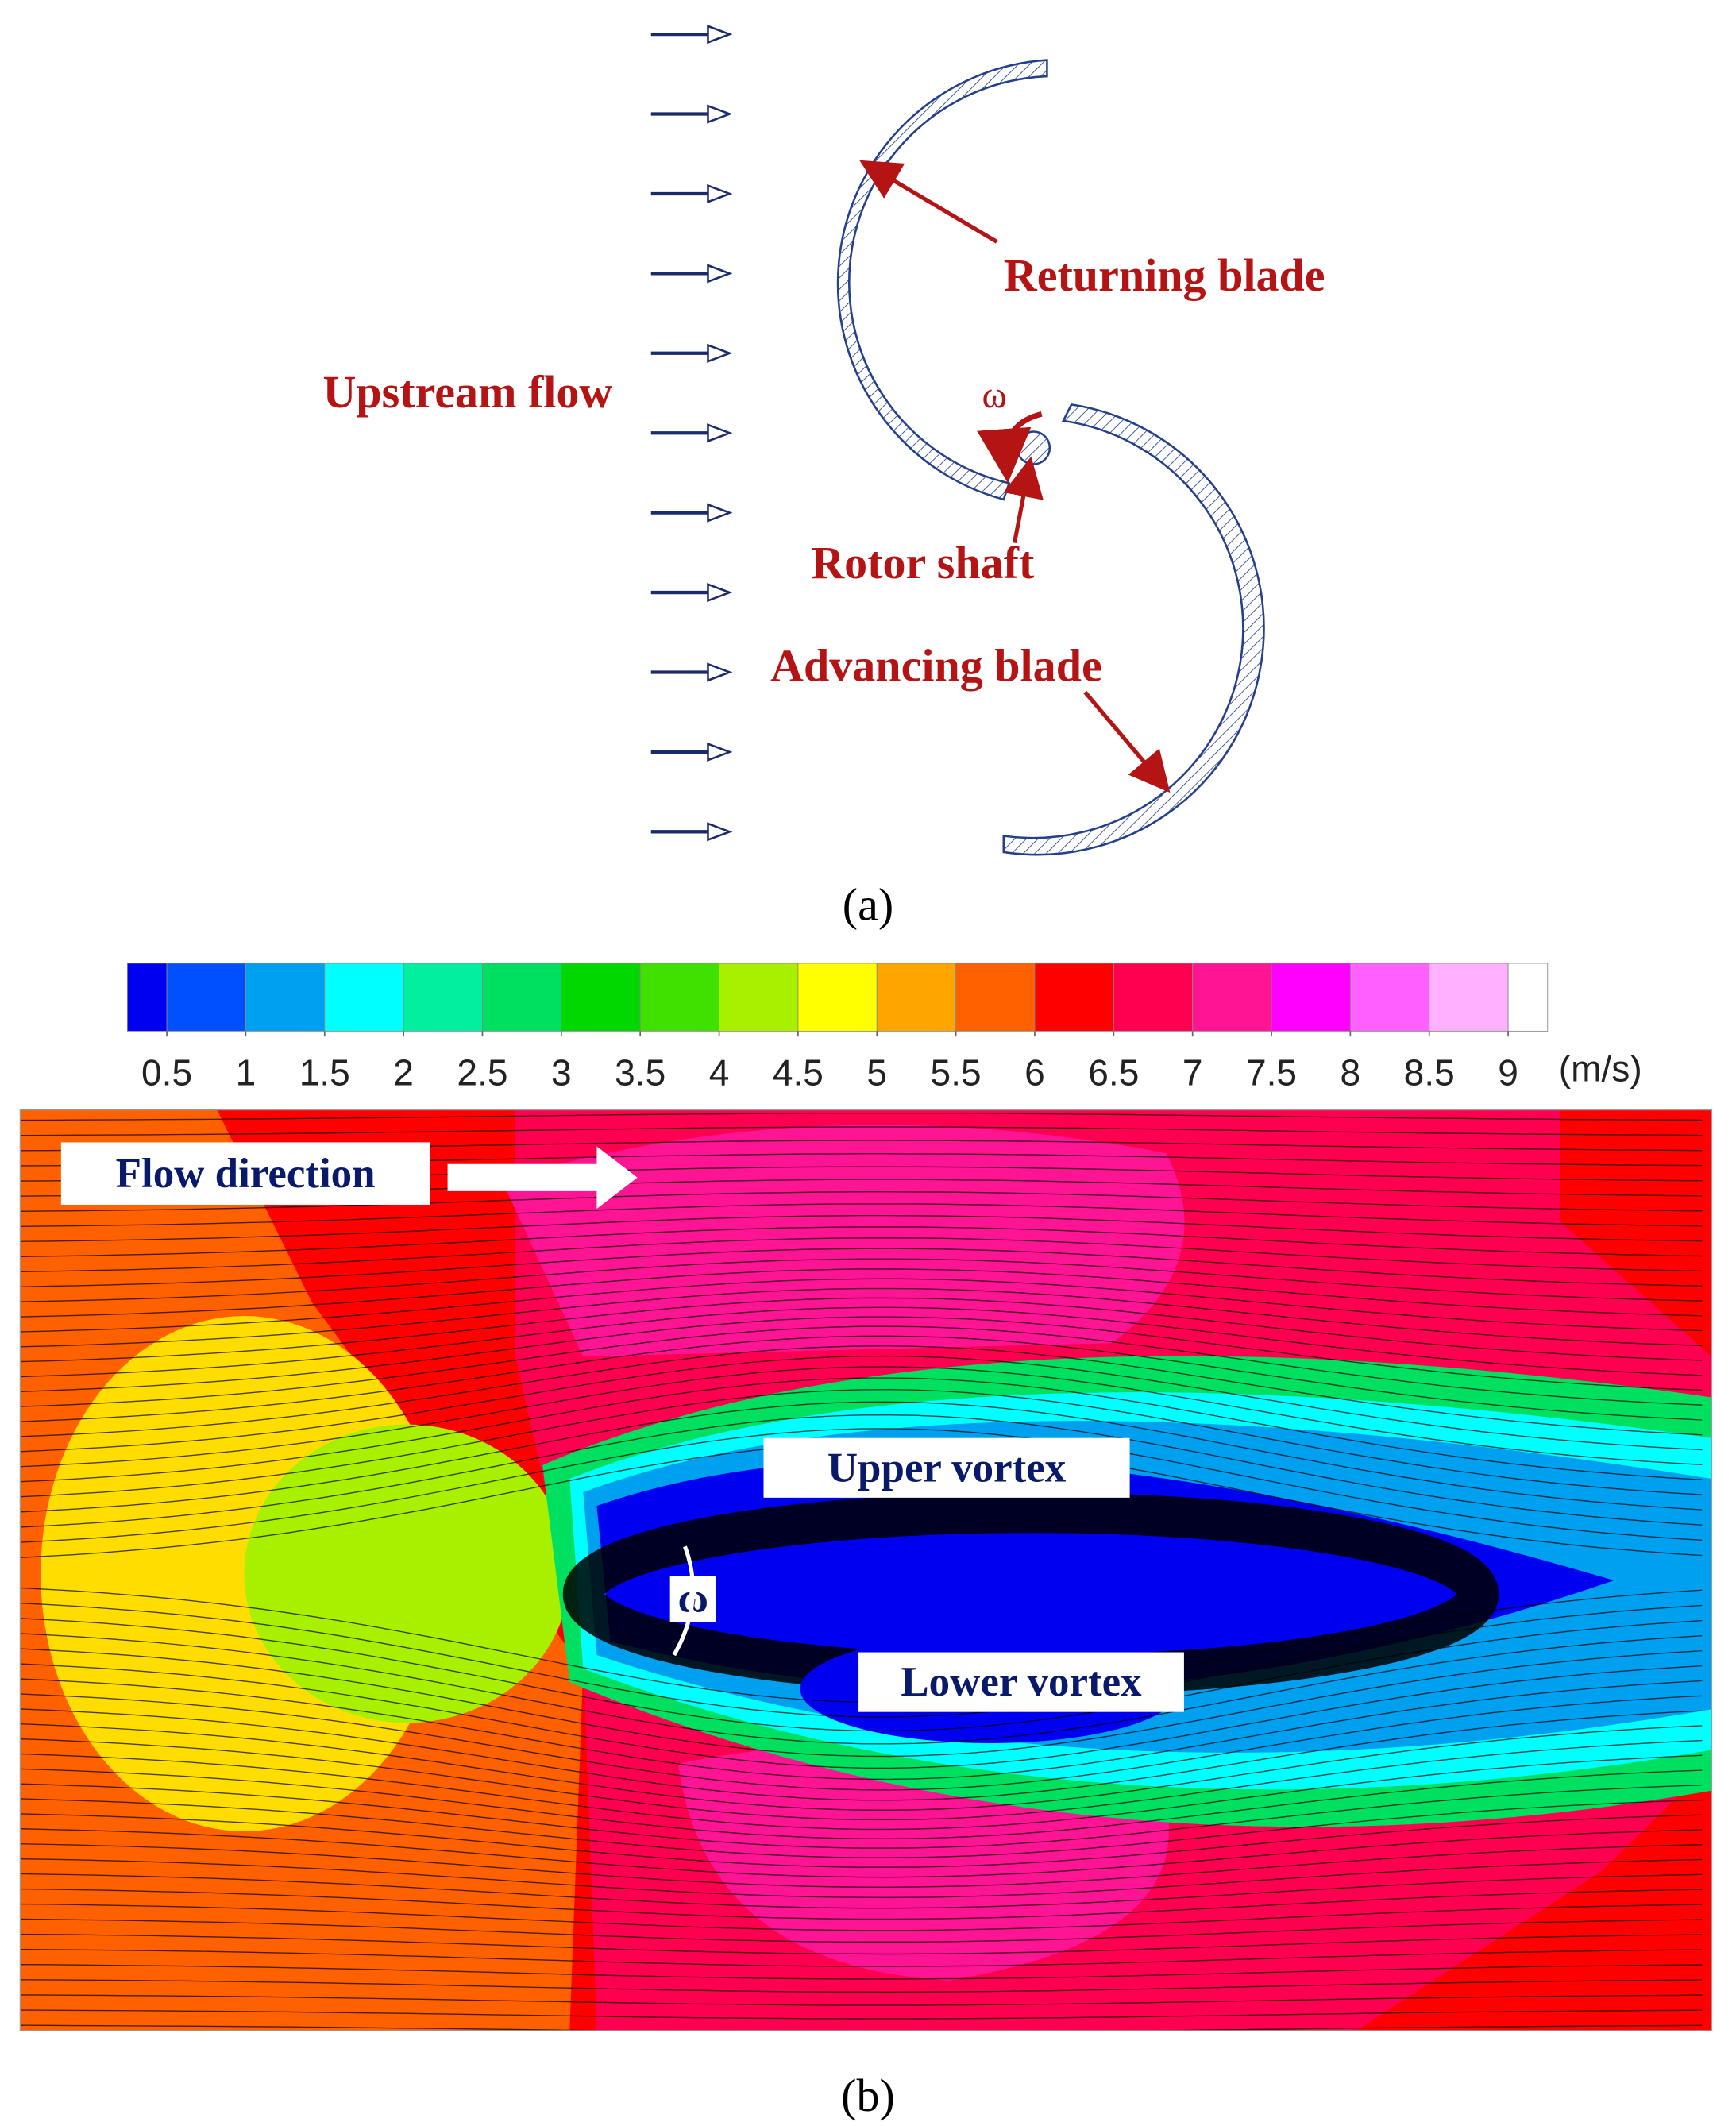  I want to click on colorbar-unit: (m/s), so click(1600, 1069).